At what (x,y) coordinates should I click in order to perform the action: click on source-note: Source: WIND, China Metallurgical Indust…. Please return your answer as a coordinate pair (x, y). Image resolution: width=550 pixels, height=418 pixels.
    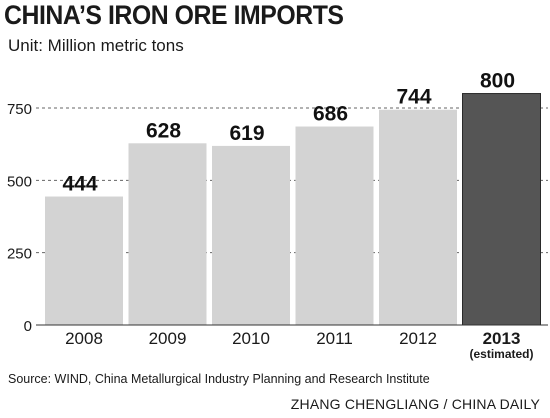
    Looking at the image, I should click on (219, 379).